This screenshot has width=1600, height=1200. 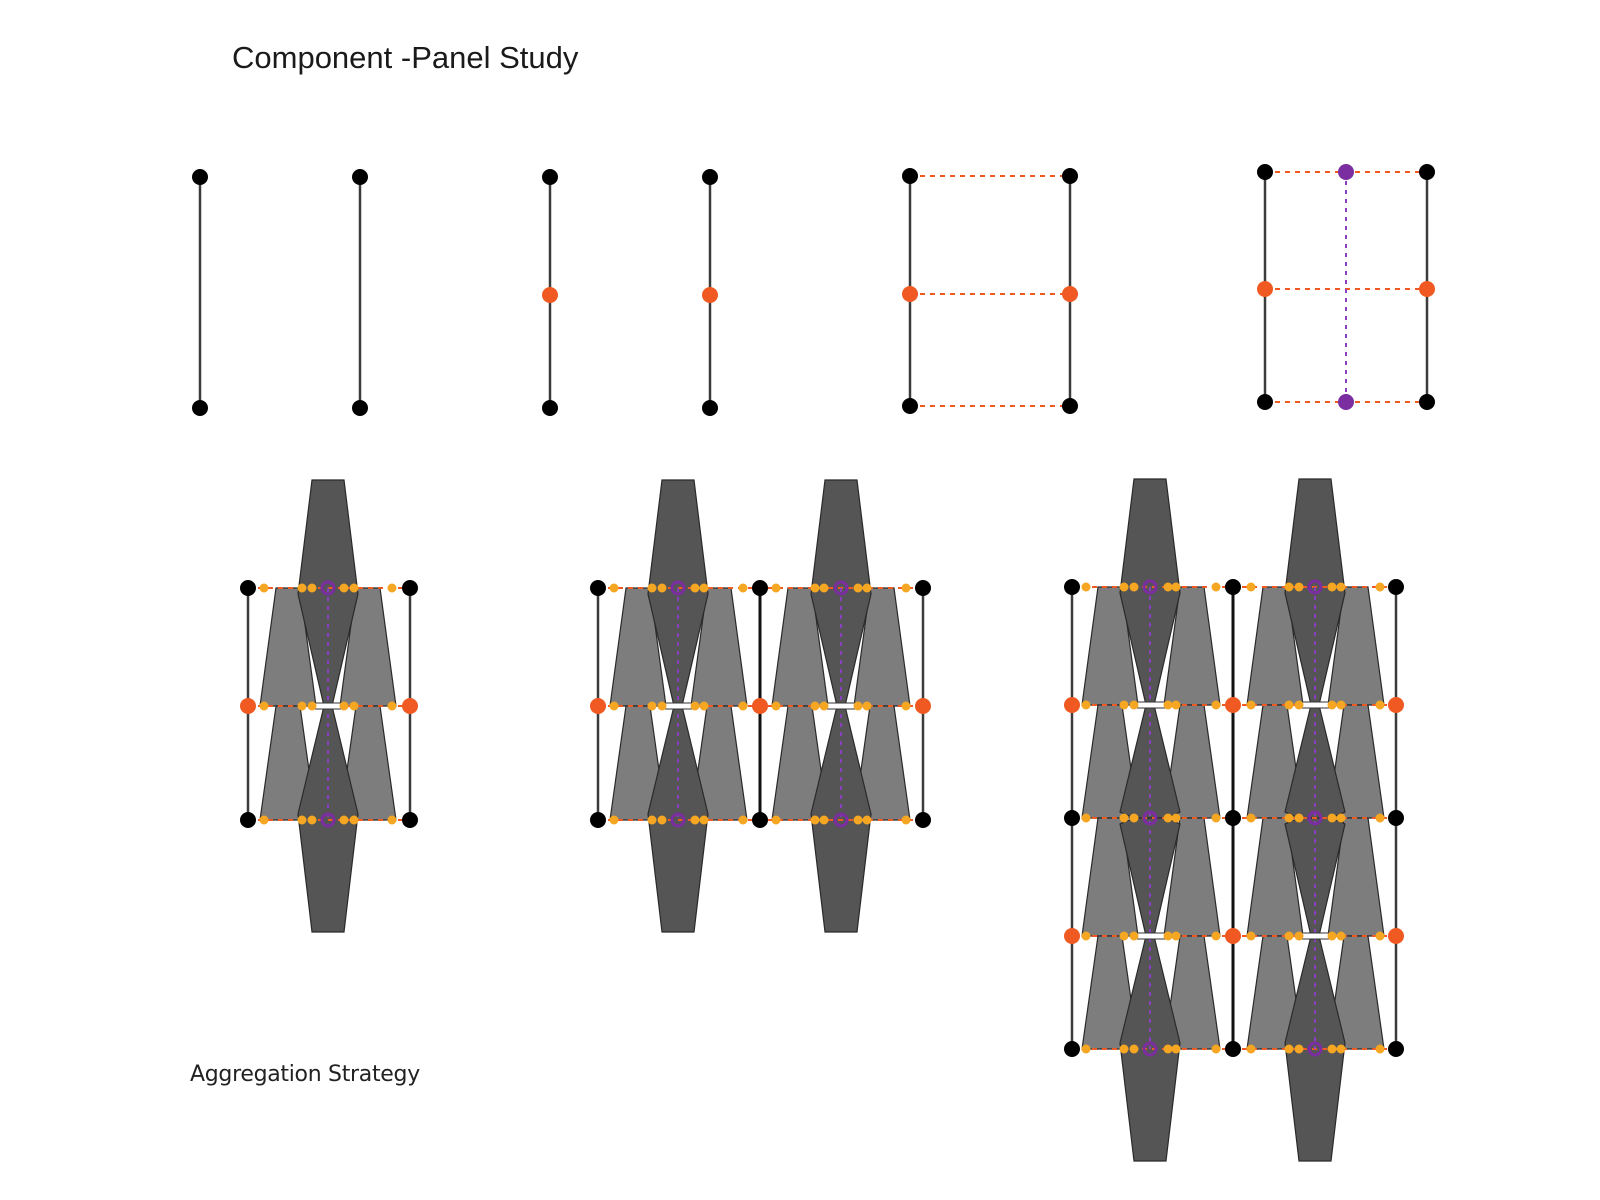 I want to click on dark-column, so click(x=1315, y=820).